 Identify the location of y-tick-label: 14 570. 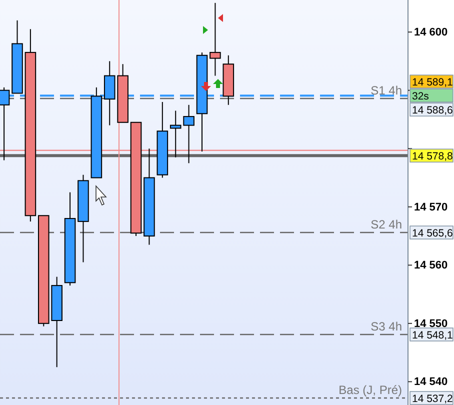
(431, 207).